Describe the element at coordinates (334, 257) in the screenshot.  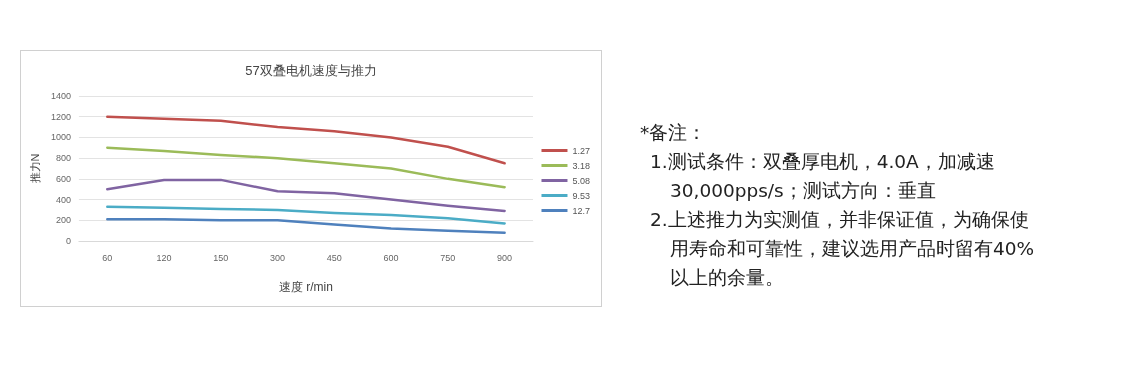
I see `x-tick-label: 450` at that location.